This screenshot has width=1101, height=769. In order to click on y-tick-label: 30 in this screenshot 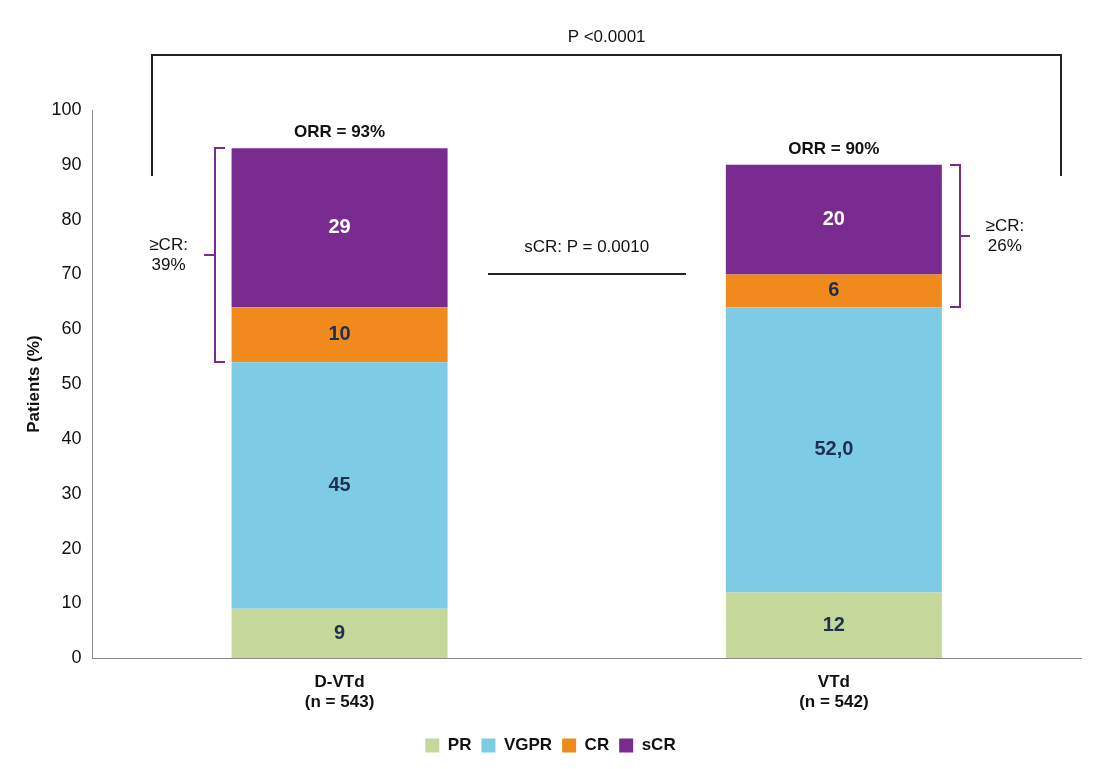, I will do `click(71, 492)`.